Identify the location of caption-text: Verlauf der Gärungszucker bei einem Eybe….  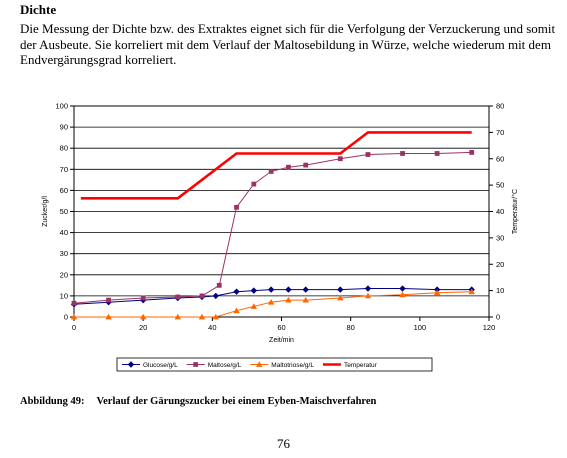
(236, 401).